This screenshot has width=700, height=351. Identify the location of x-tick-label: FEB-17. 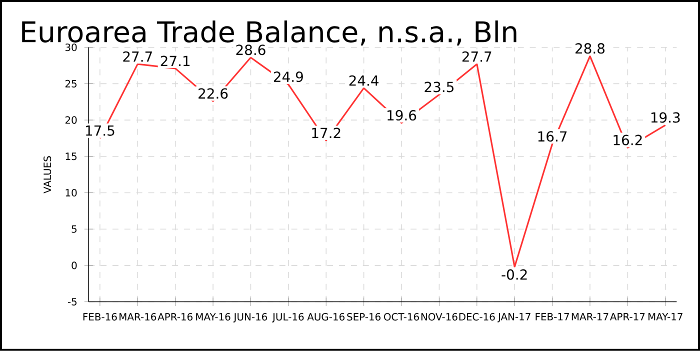
(552, 316).